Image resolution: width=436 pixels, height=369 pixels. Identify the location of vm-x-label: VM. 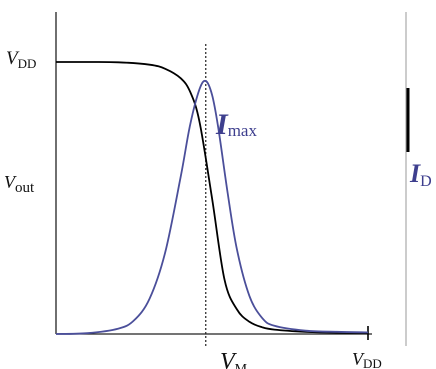
(234, 359).